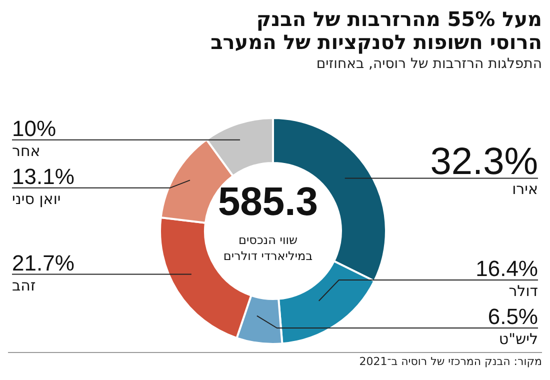 The image size is (550, 380). I want to click on chart-title: מעל 55% מהרזרבות של הבנק הרוסי חשופות לסנקציות של המערב, so click(376, 30).